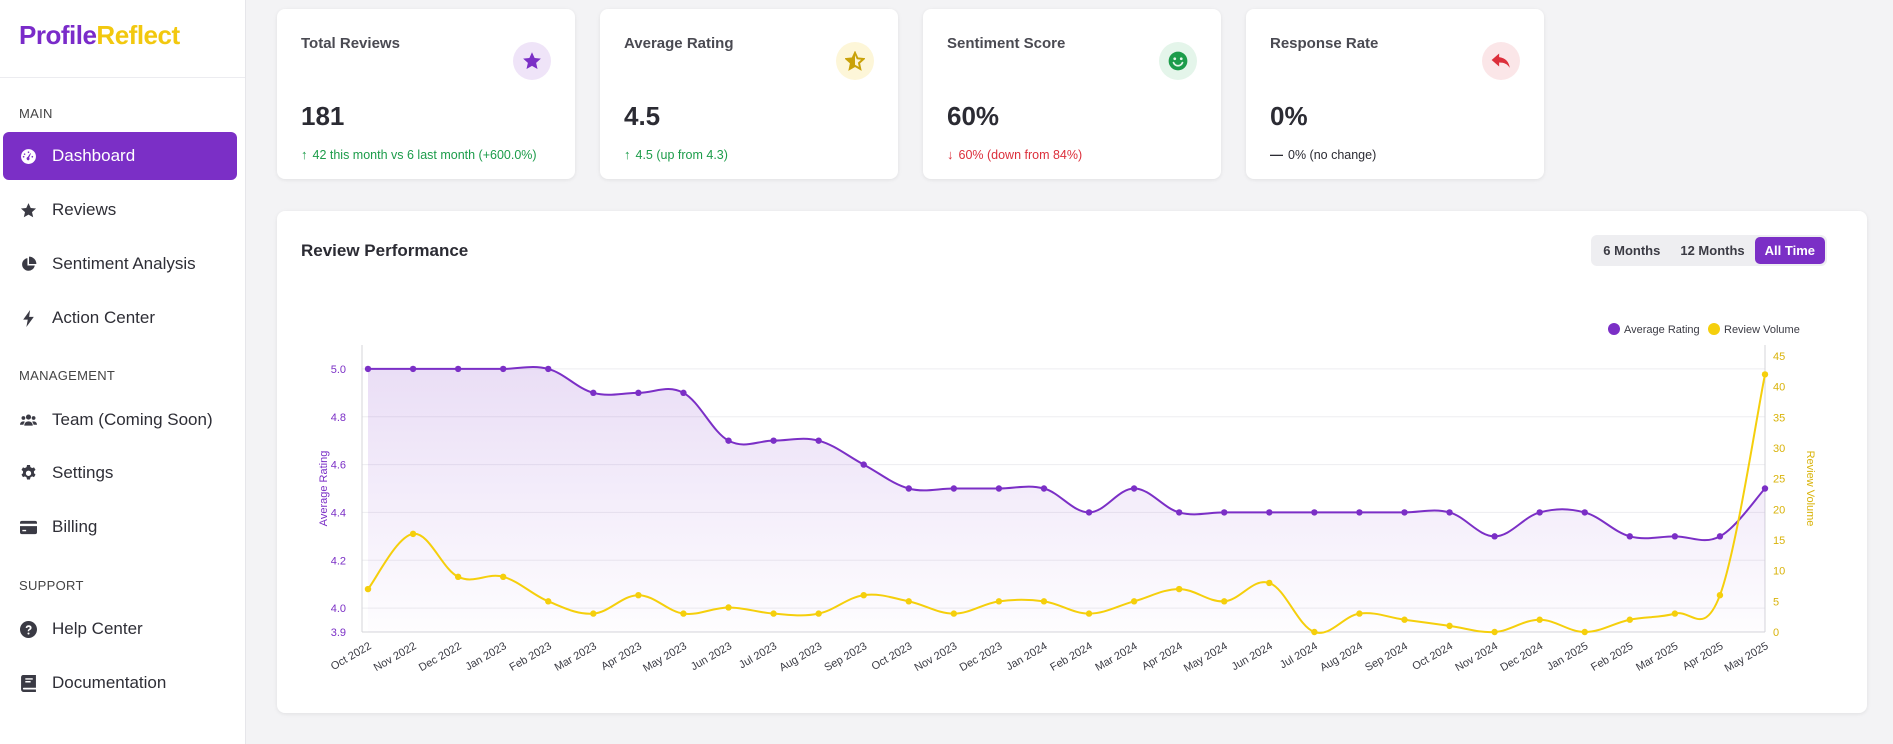 This screenshot has width=1893, height=744. I want to click on dash-icon: —, so click(1276, 154).